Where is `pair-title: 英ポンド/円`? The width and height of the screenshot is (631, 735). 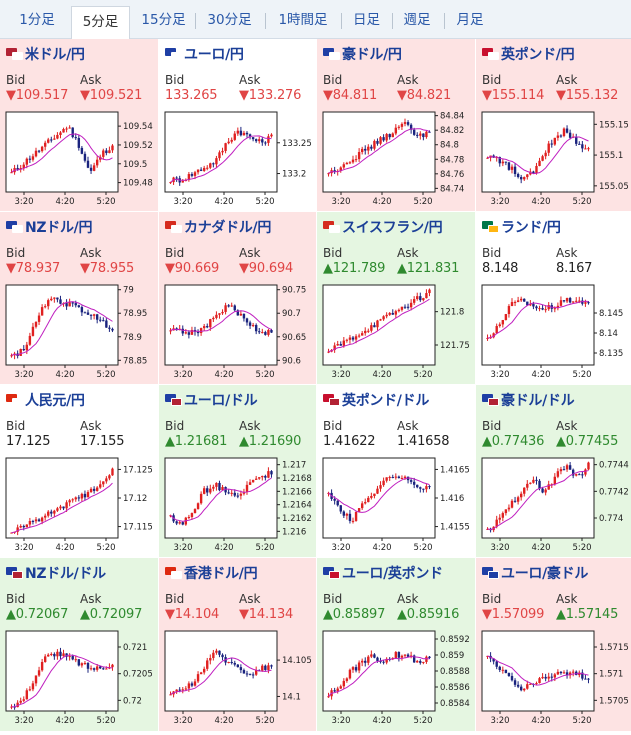
pair-title: 英ポンド/円 is located at coordinates (528, 54).